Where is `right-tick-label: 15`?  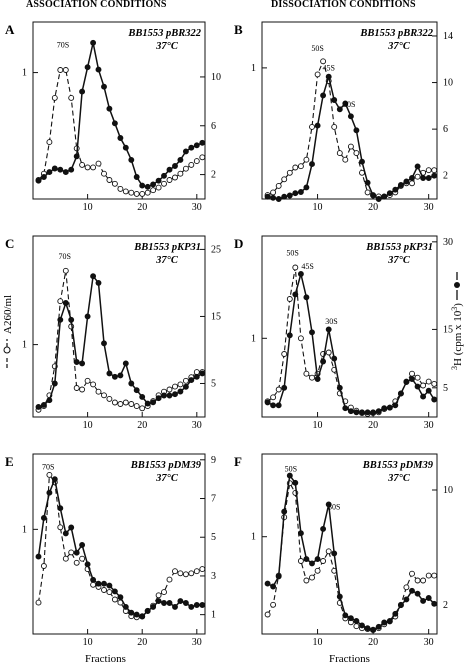
right-tick-label: 15 is located at coordinates (448, 329).